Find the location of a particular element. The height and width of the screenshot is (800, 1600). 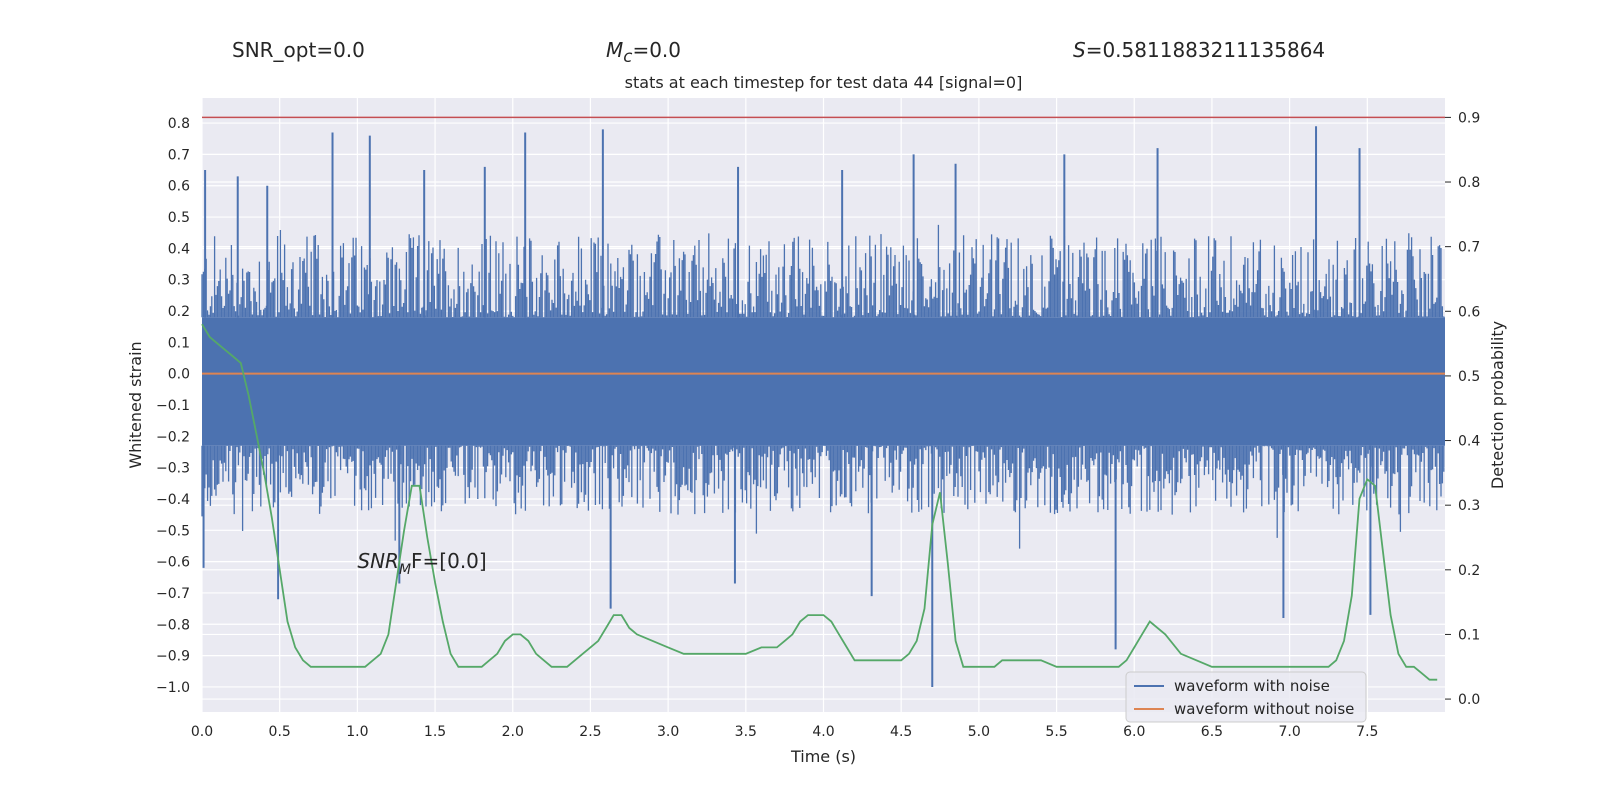

y-tick-label: −0.6 is located at coordinates (173, 563).